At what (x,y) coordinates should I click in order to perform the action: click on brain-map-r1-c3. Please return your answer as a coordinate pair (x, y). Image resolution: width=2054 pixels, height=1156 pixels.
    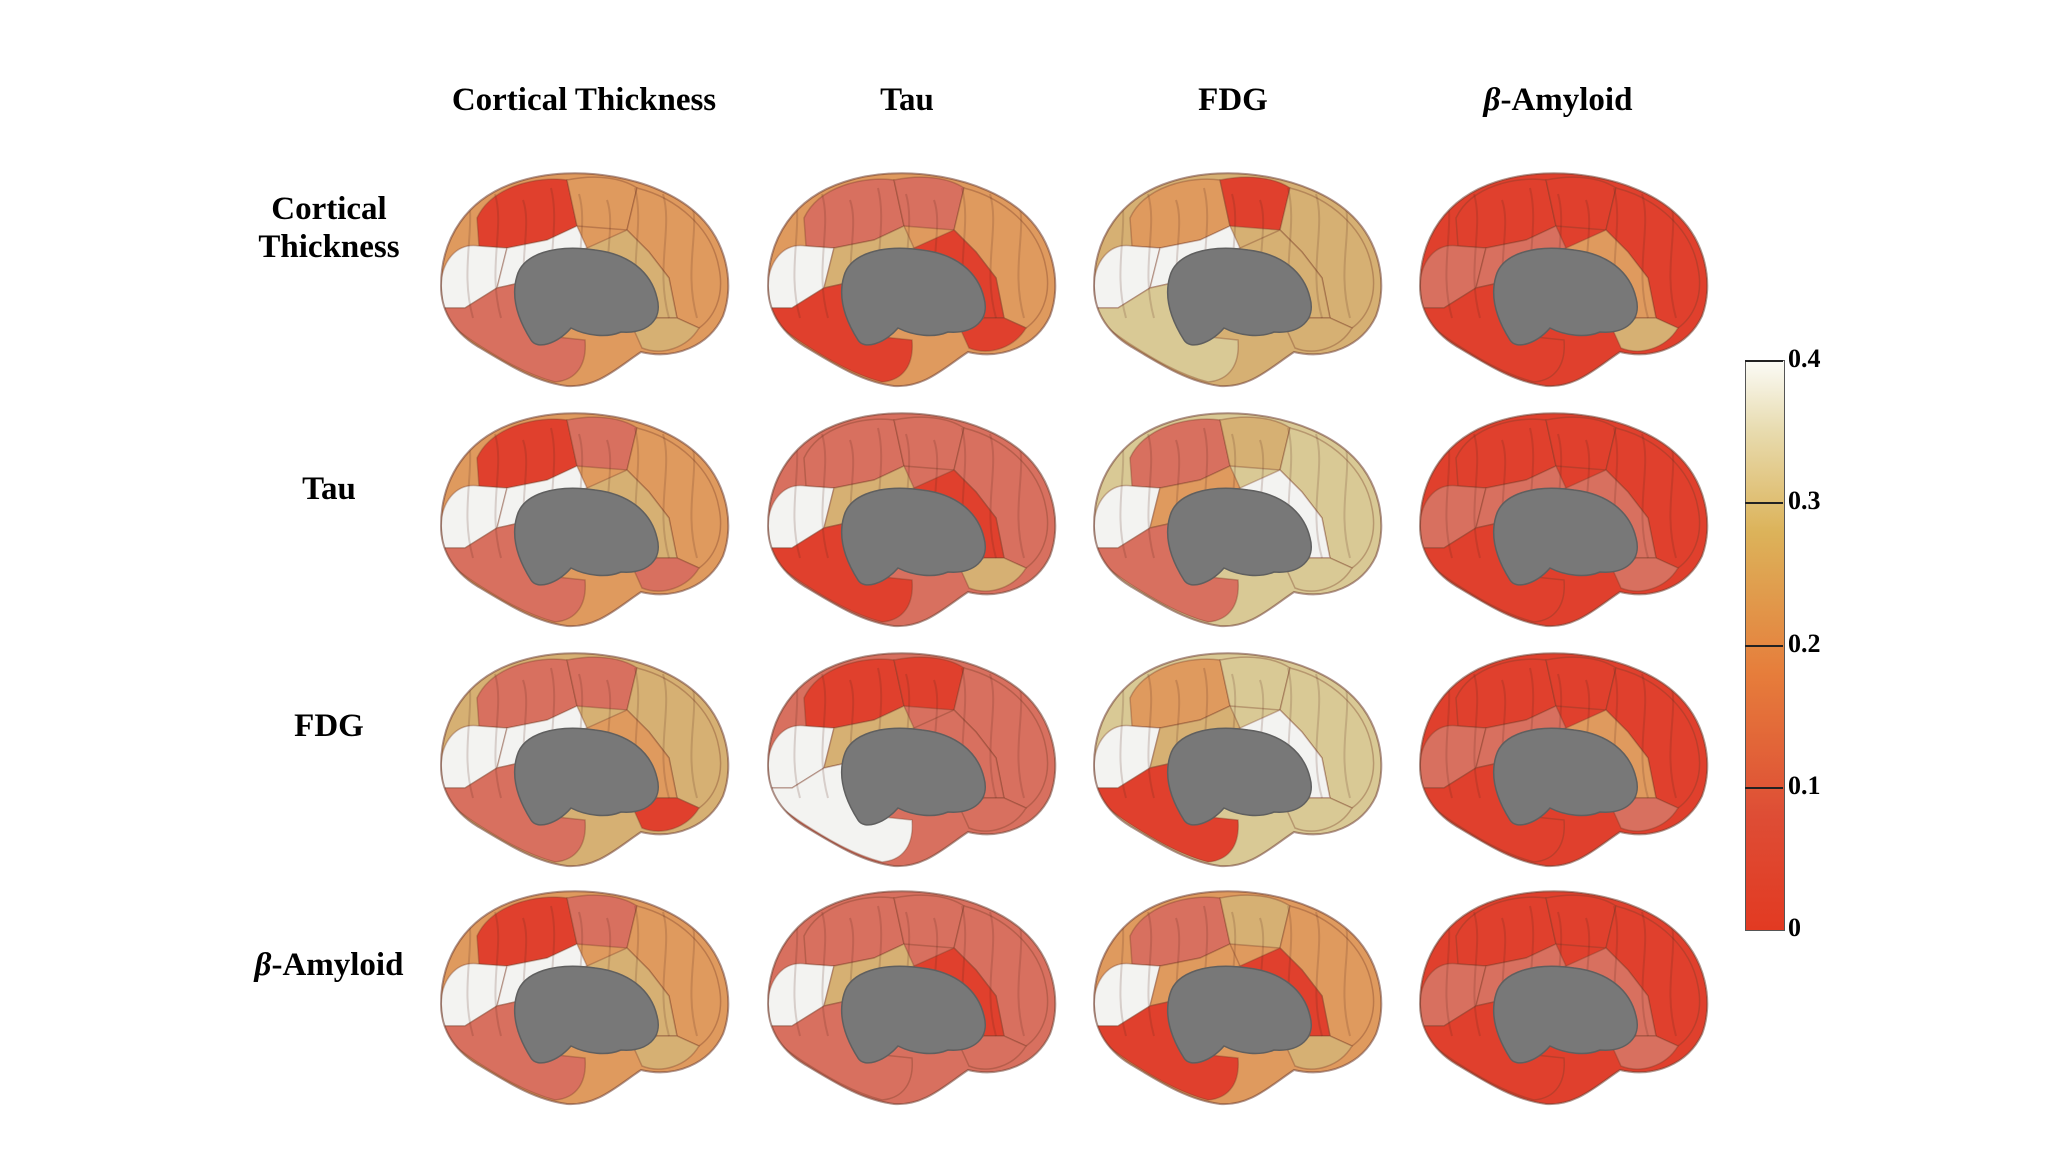
    Looking at the image, I should click on (1237, 280).